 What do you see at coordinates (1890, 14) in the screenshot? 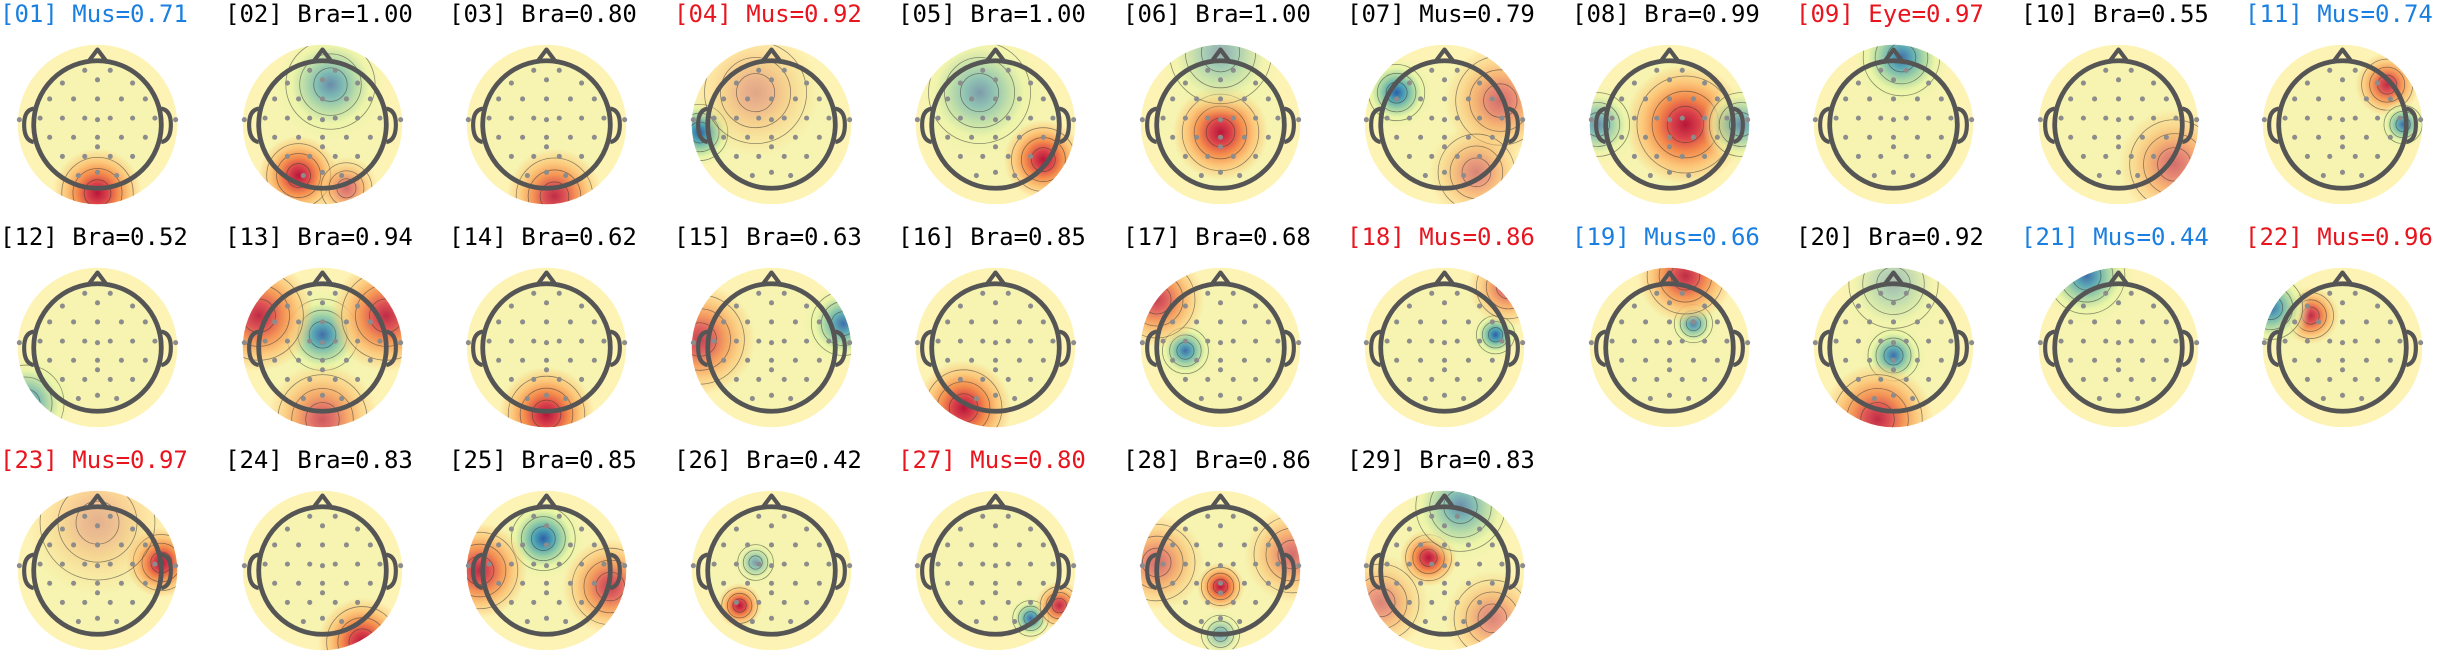
I see `component-label-09: [09] Eye=0.97` at bounding box center [1890, 14].